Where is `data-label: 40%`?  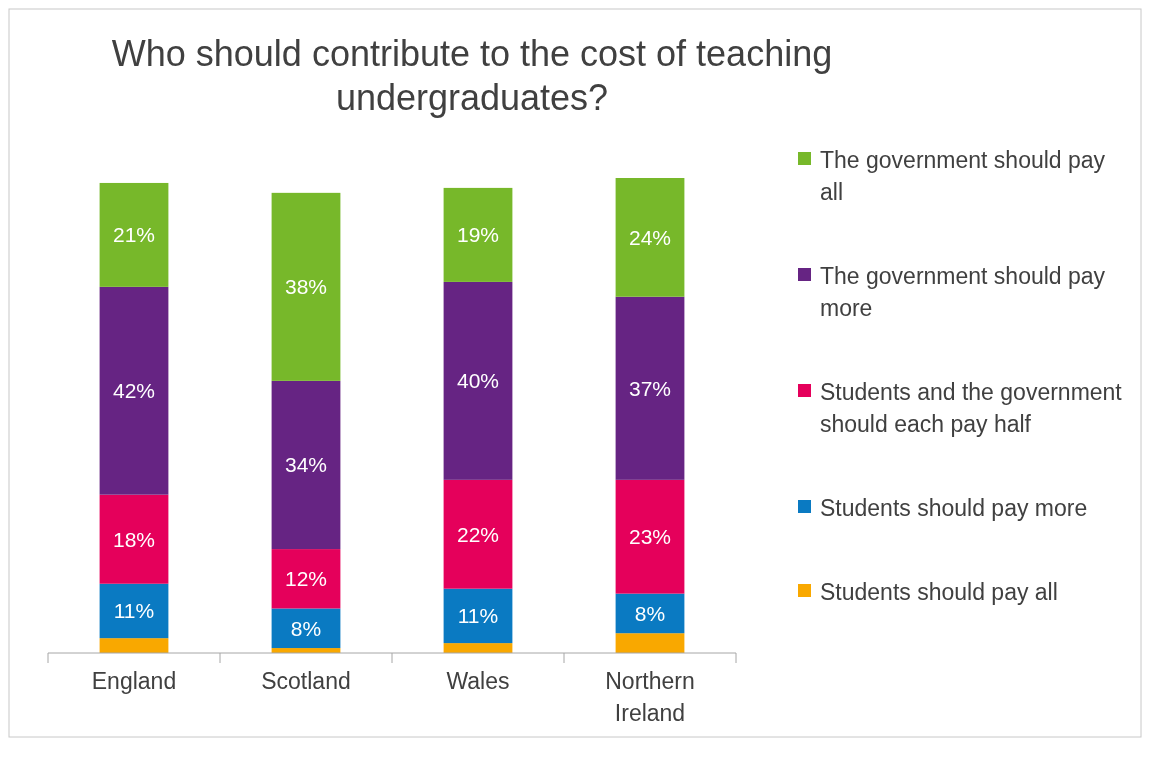 data-label: 40% is located at coordinates (478, 381).